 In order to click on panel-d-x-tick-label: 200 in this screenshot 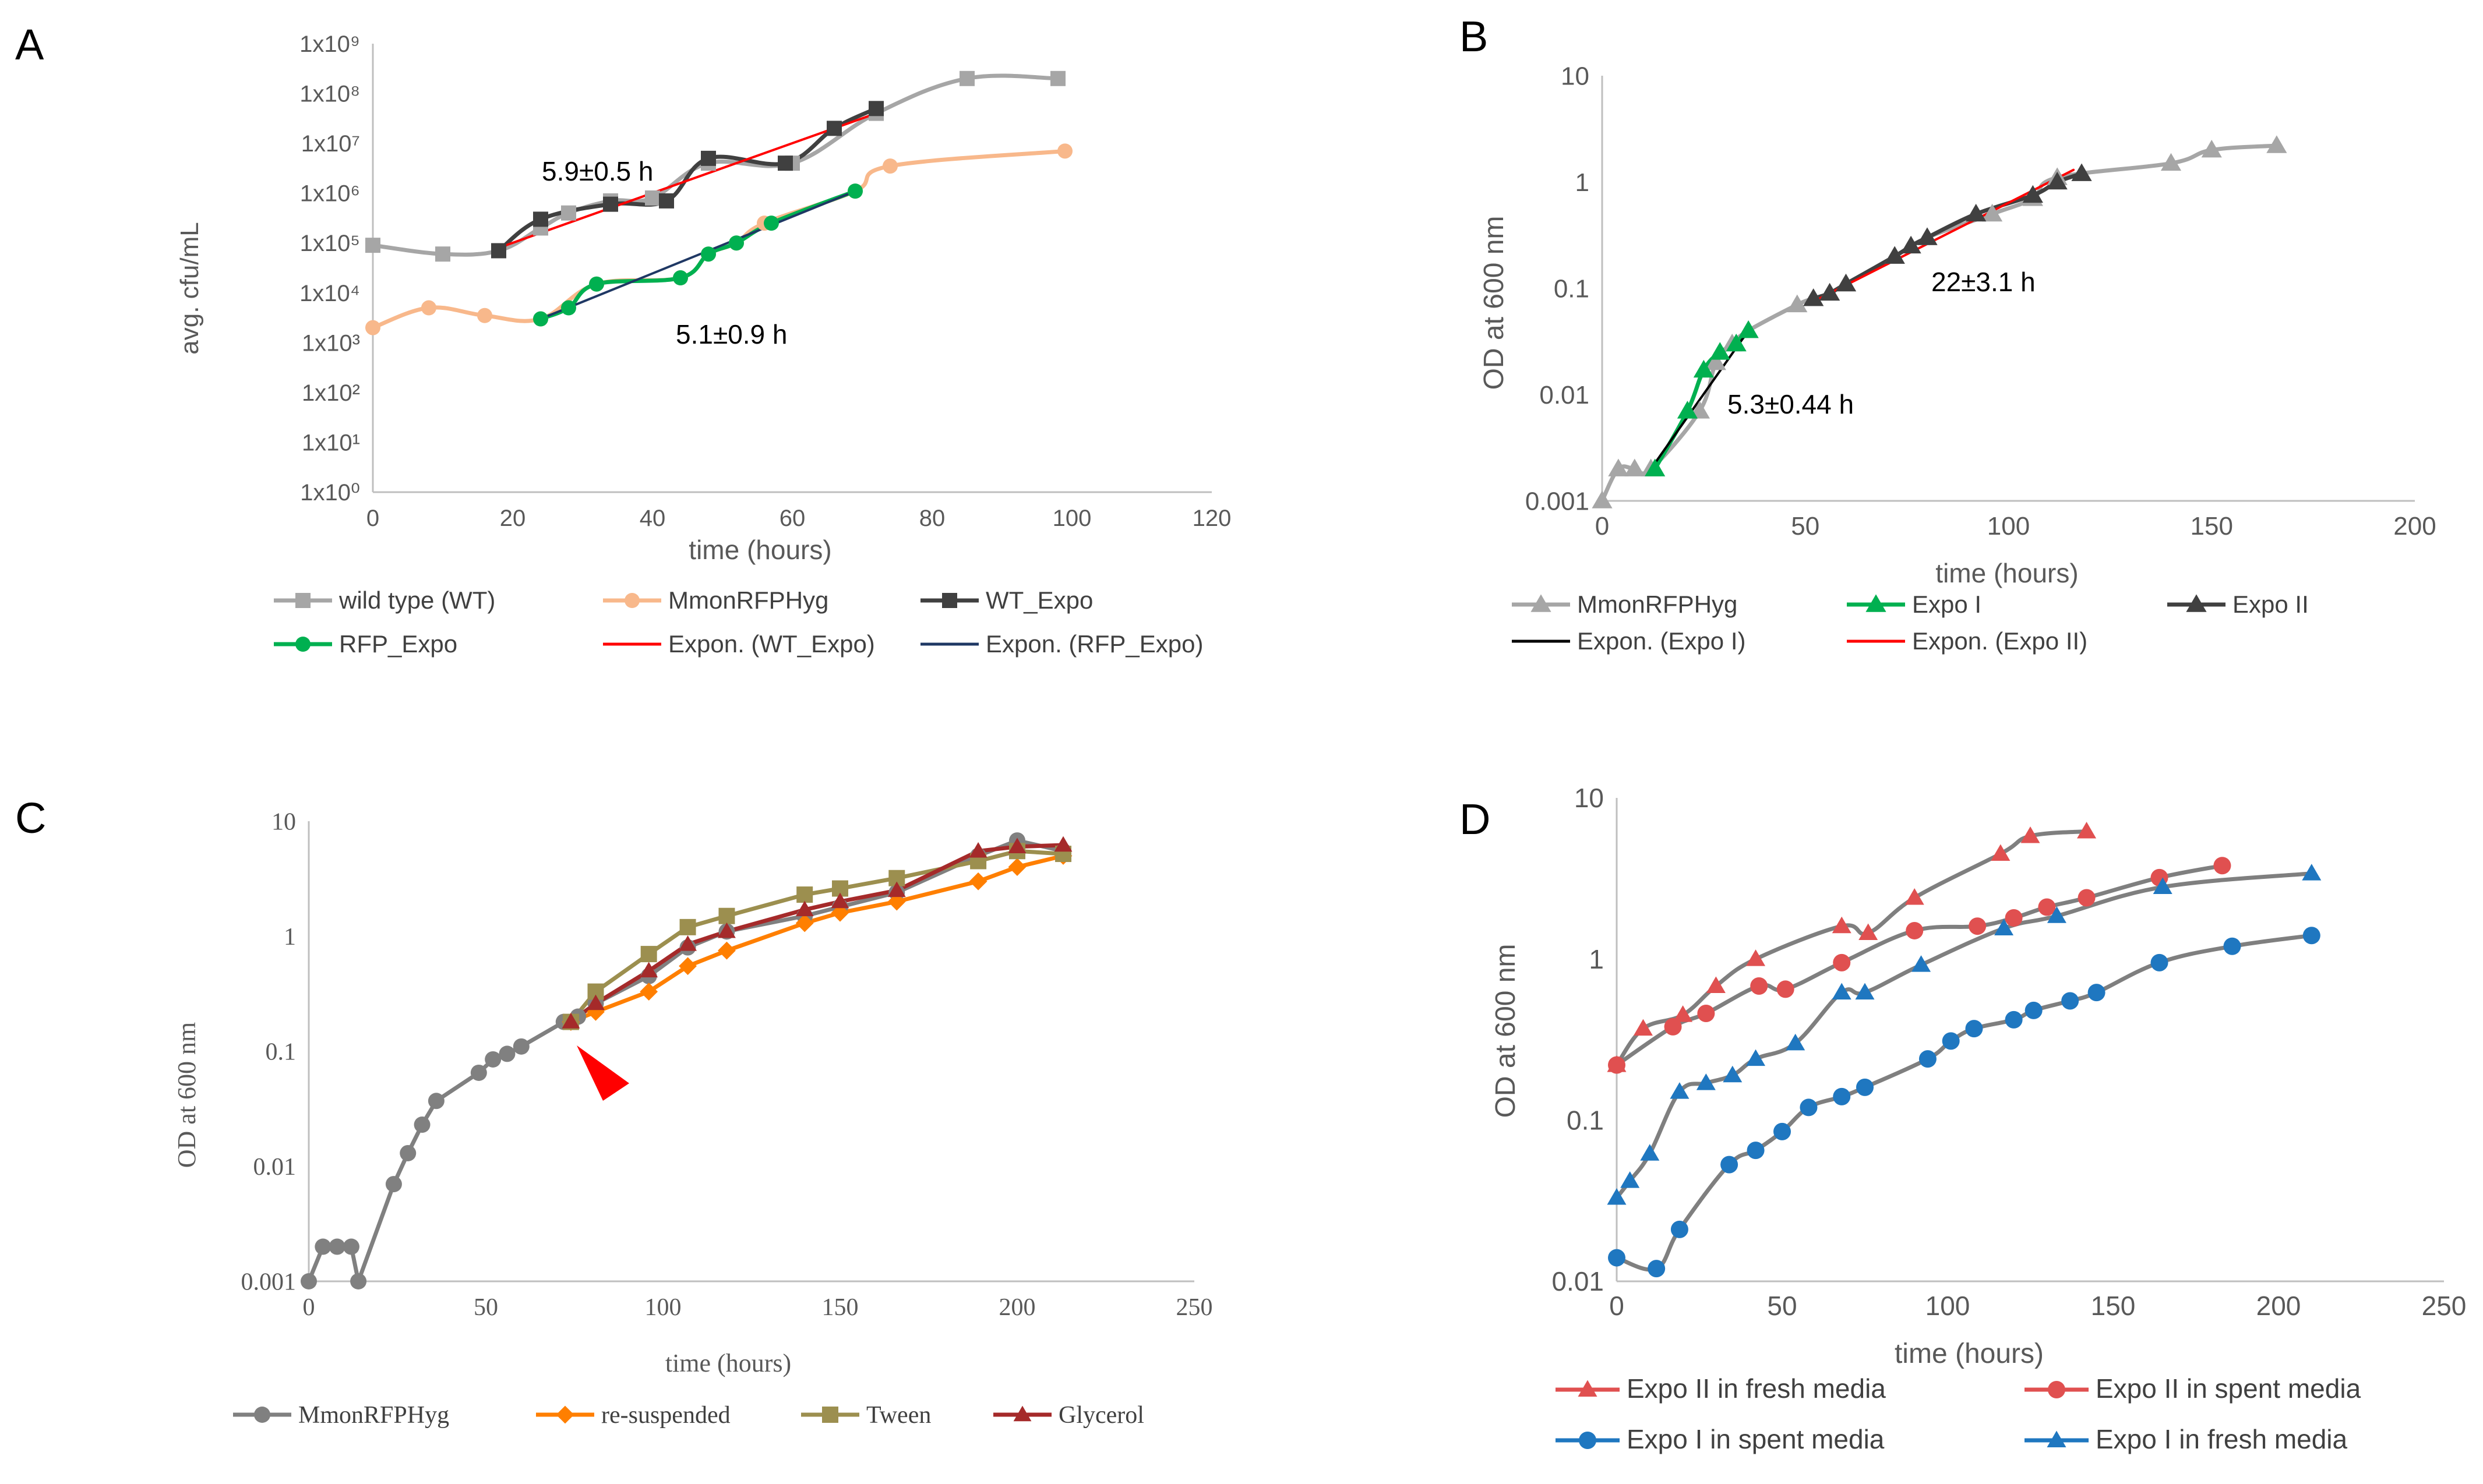, I will do `click(2278, 1306)`.